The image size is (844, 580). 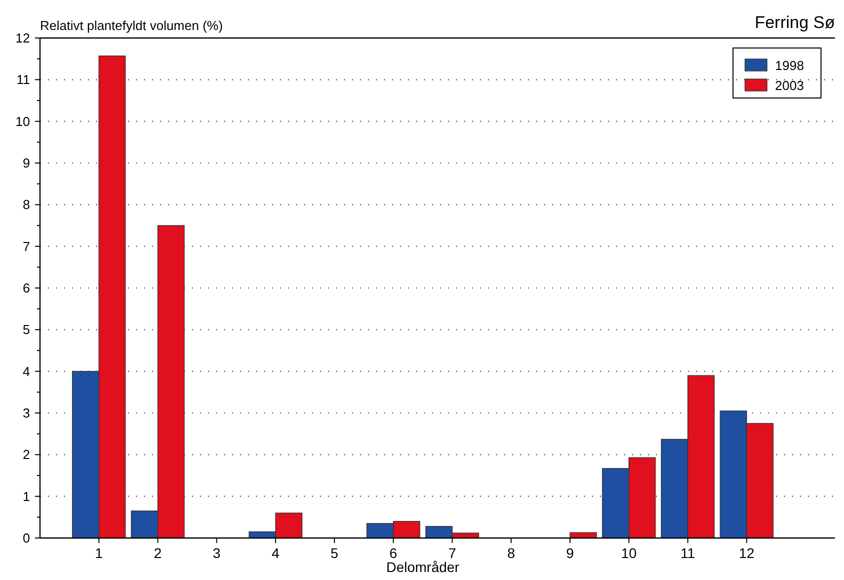 What do you see at coordinates (23, 38) in the screenshot?
I see `y-tick-label: 12` at bounding box center [23, 38].